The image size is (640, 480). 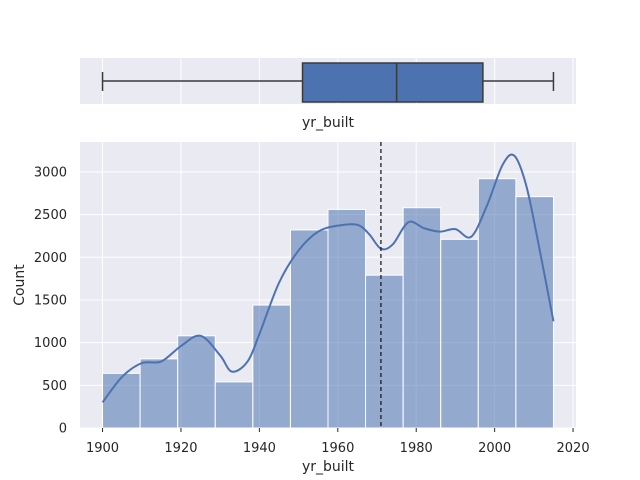 What do you see at coordinates (54, 386) in the screenshot?
I see `y-tick-label: 500` at bounding box center [54, 386].